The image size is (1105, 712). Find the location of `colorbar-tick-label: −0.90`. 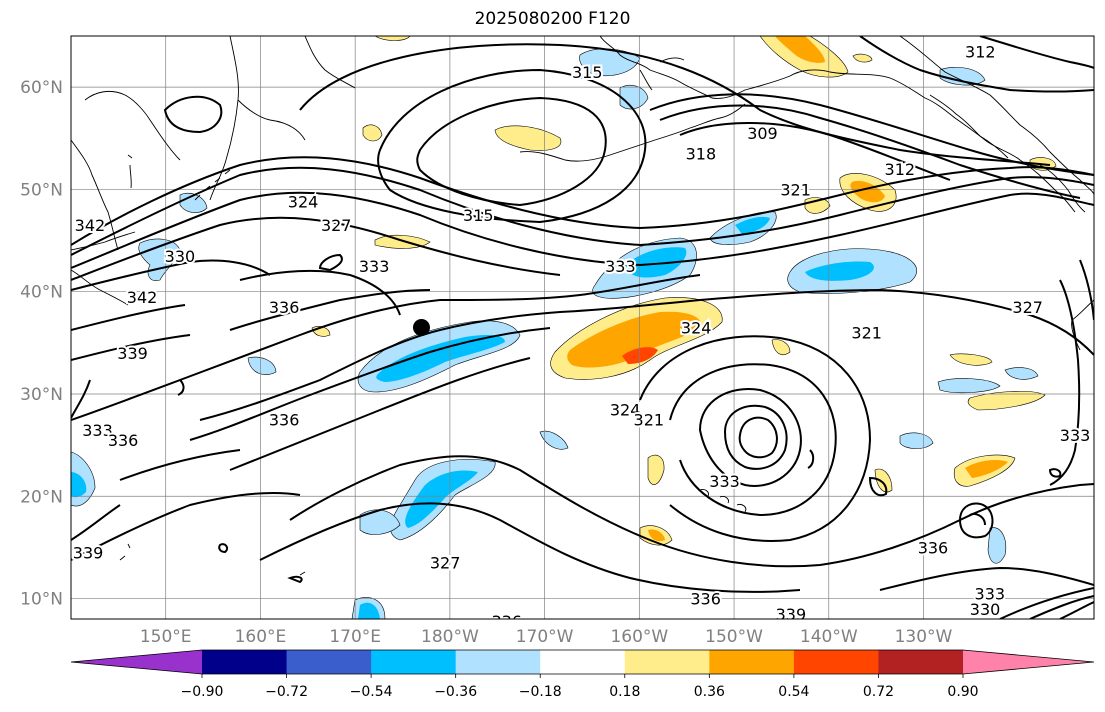

colorbar-tick-label: −0.90 is located at coordinates (202, 692).